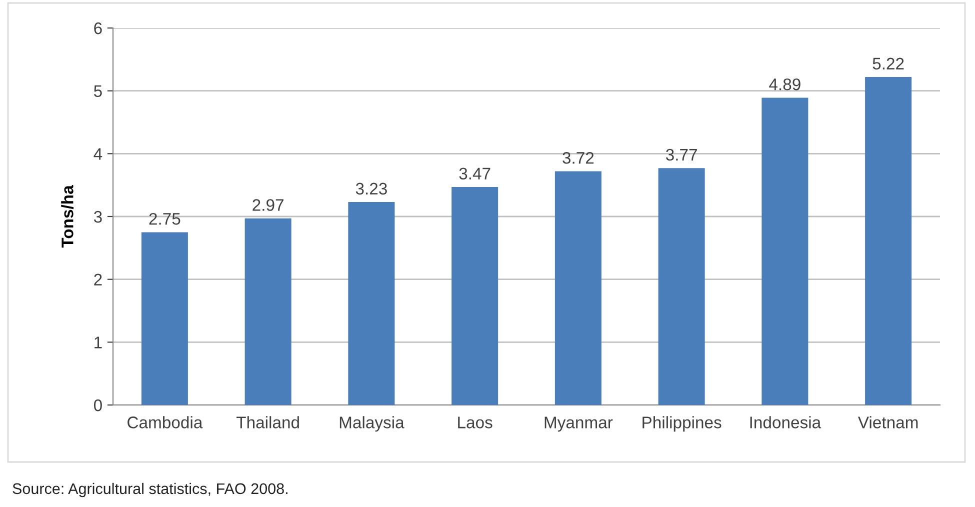 The height and width of the screenshot is (507, 975). What do you see at coordinates (784, 84) in the screenshot?
I see `data-label: 4.89` at bounding box center [784, 84].